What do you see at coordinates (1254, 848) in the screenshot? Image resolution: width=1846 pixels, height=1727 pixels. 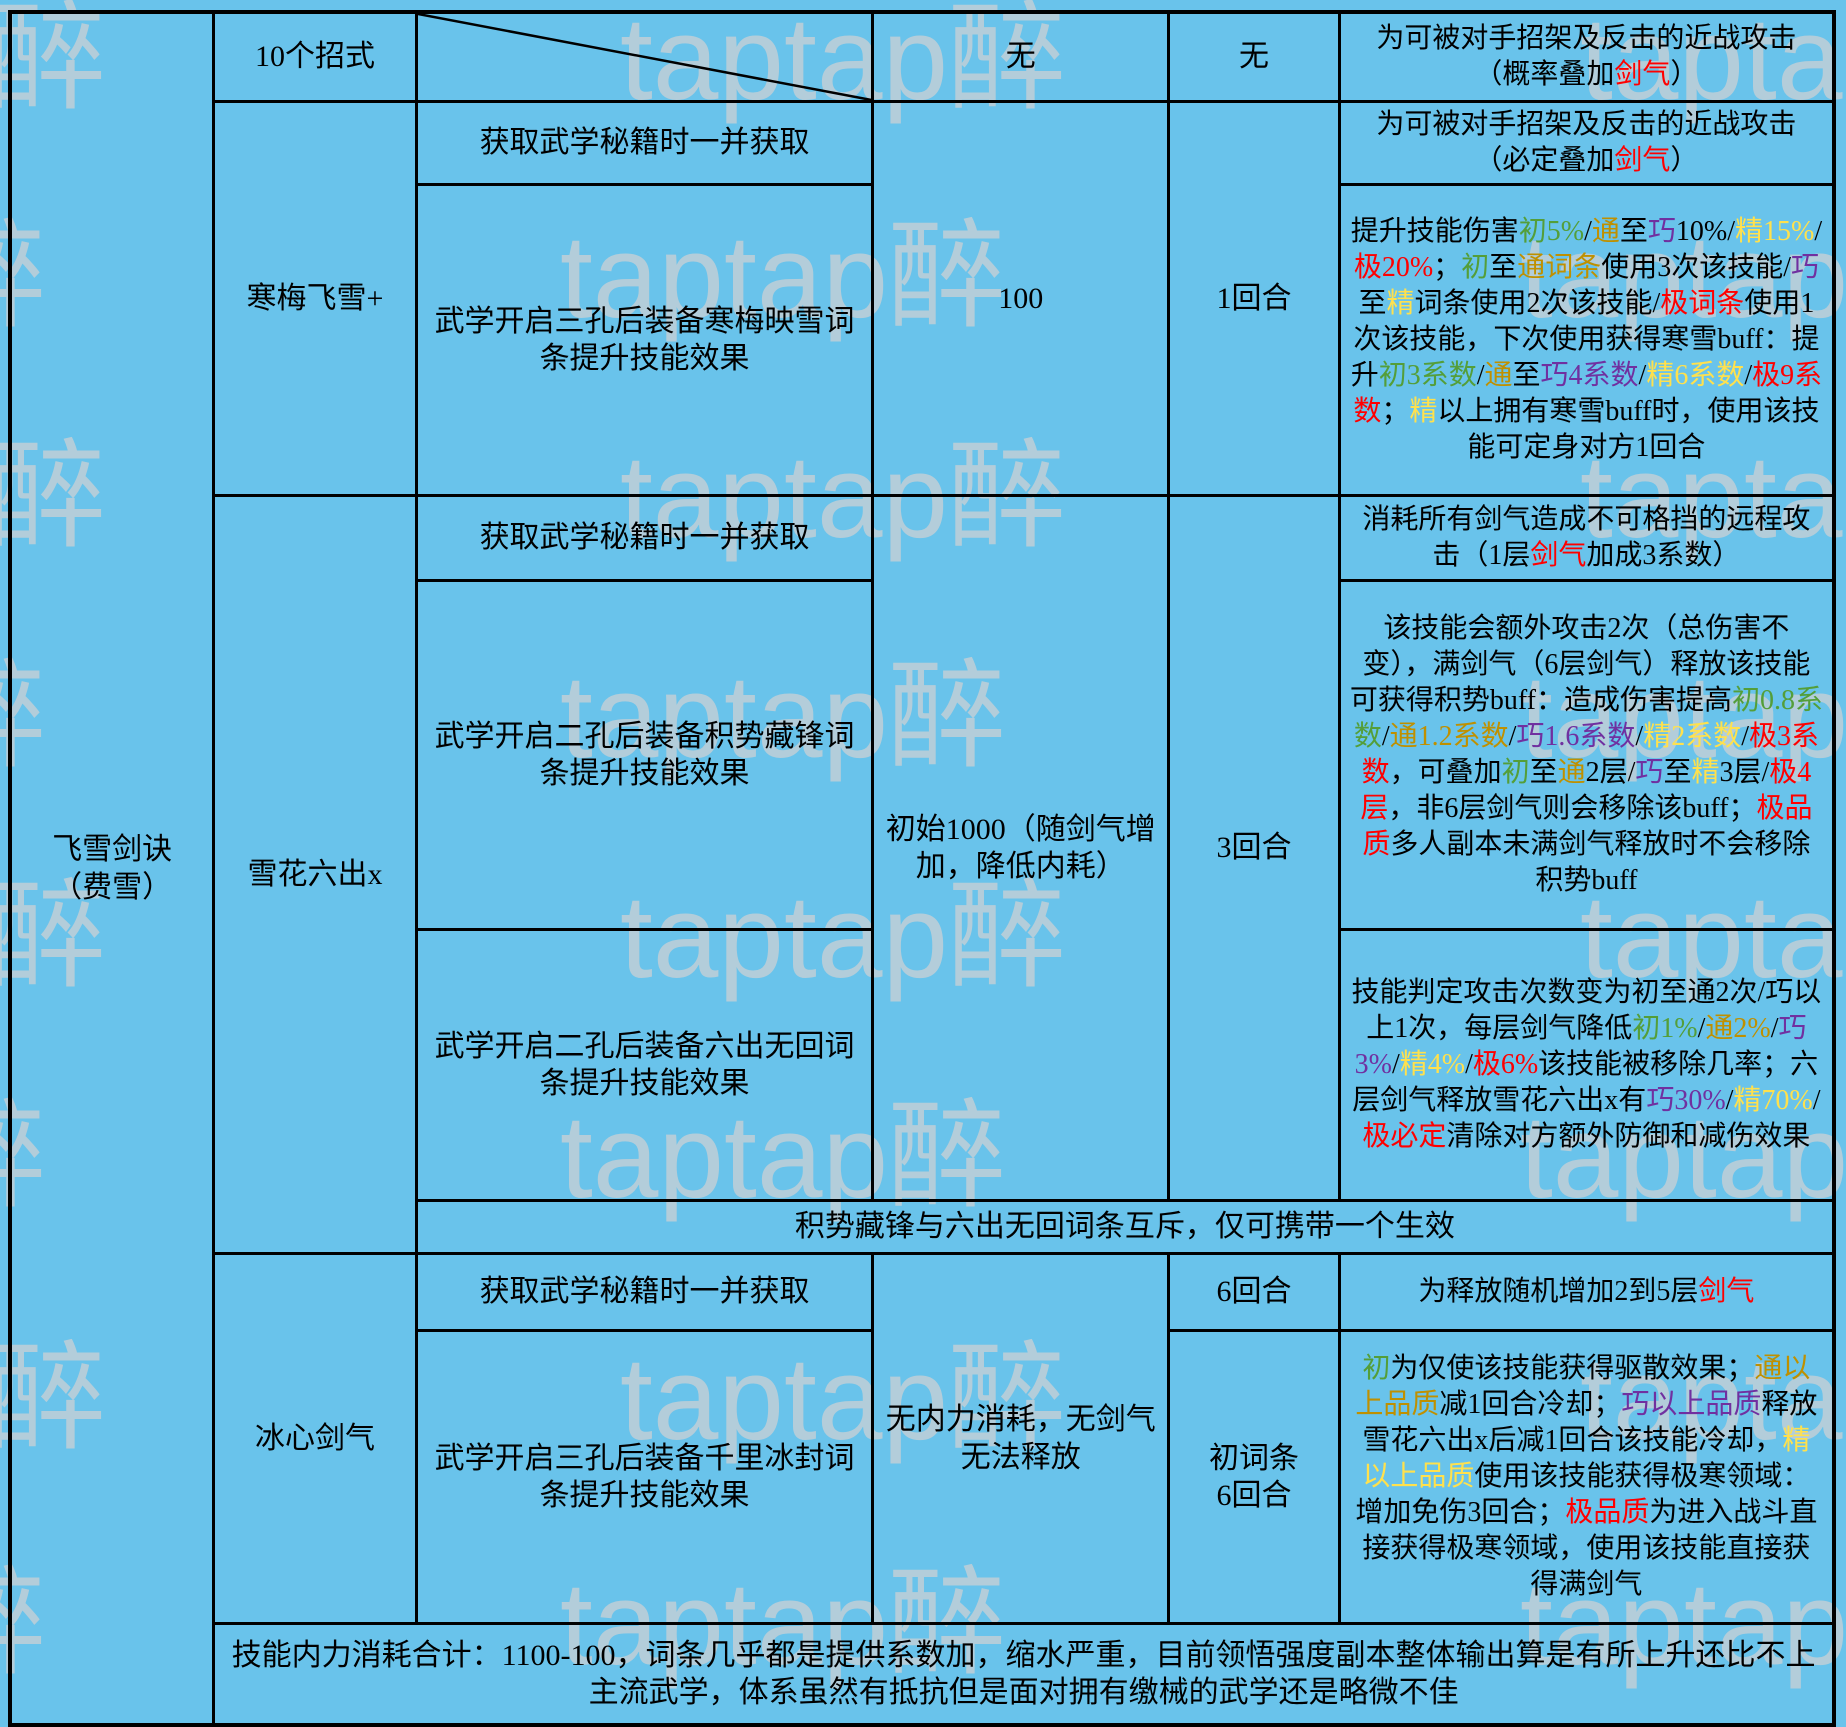 I see `cooldown-cell: 3回合` at bounding box center [1254, 848].